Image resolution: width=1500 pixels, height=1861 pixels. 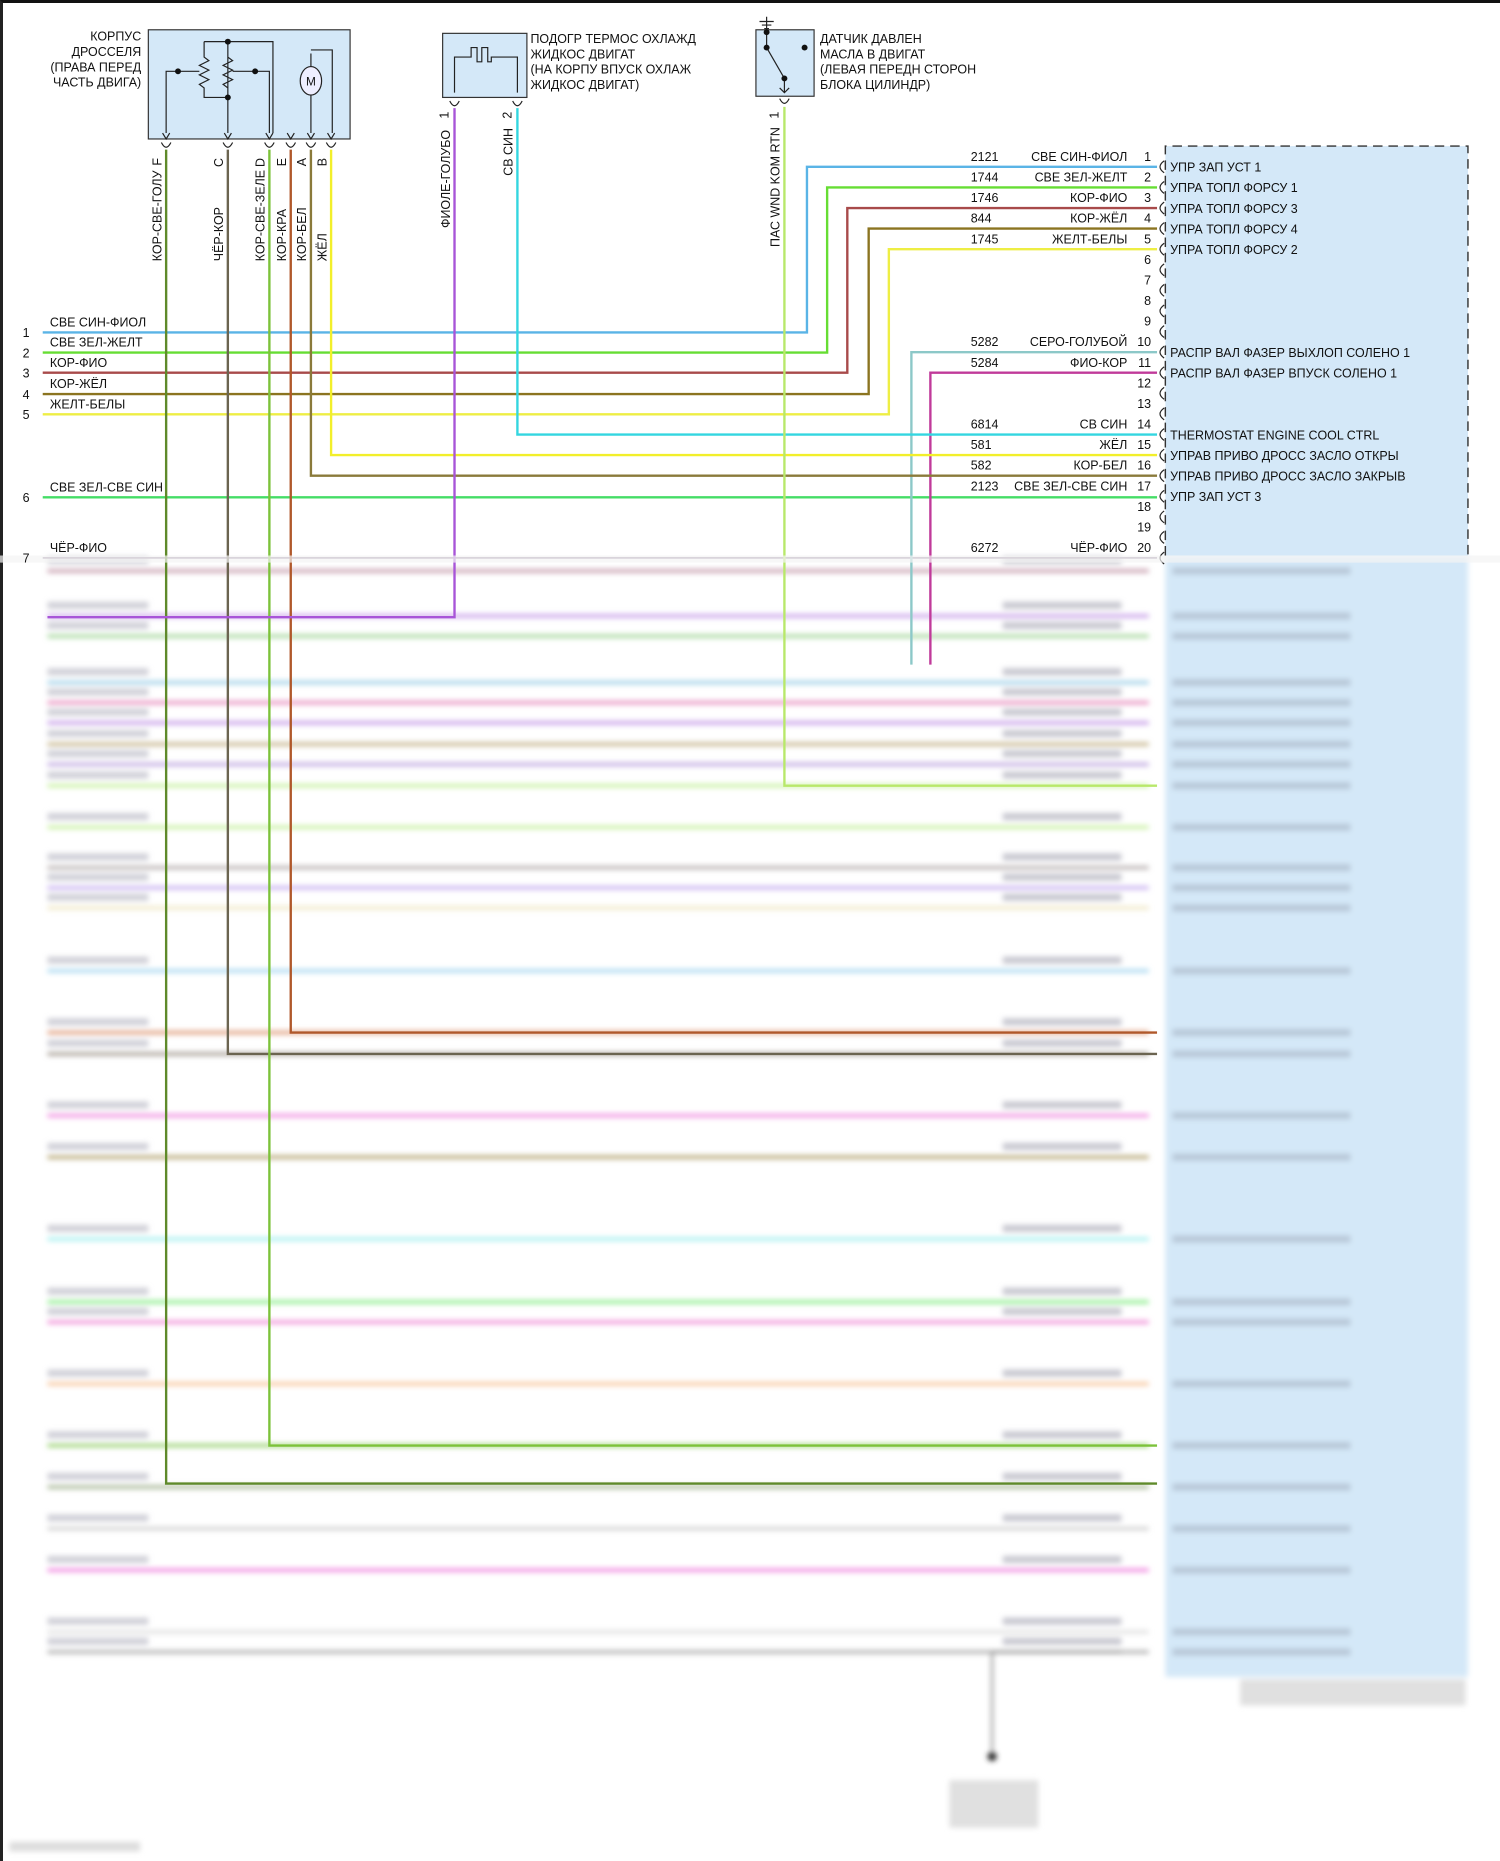 What do you see at coordinates (26, 373) in the screenshot?
I see `left-connector-pin-number: 3` at bounding box center [26, 373].